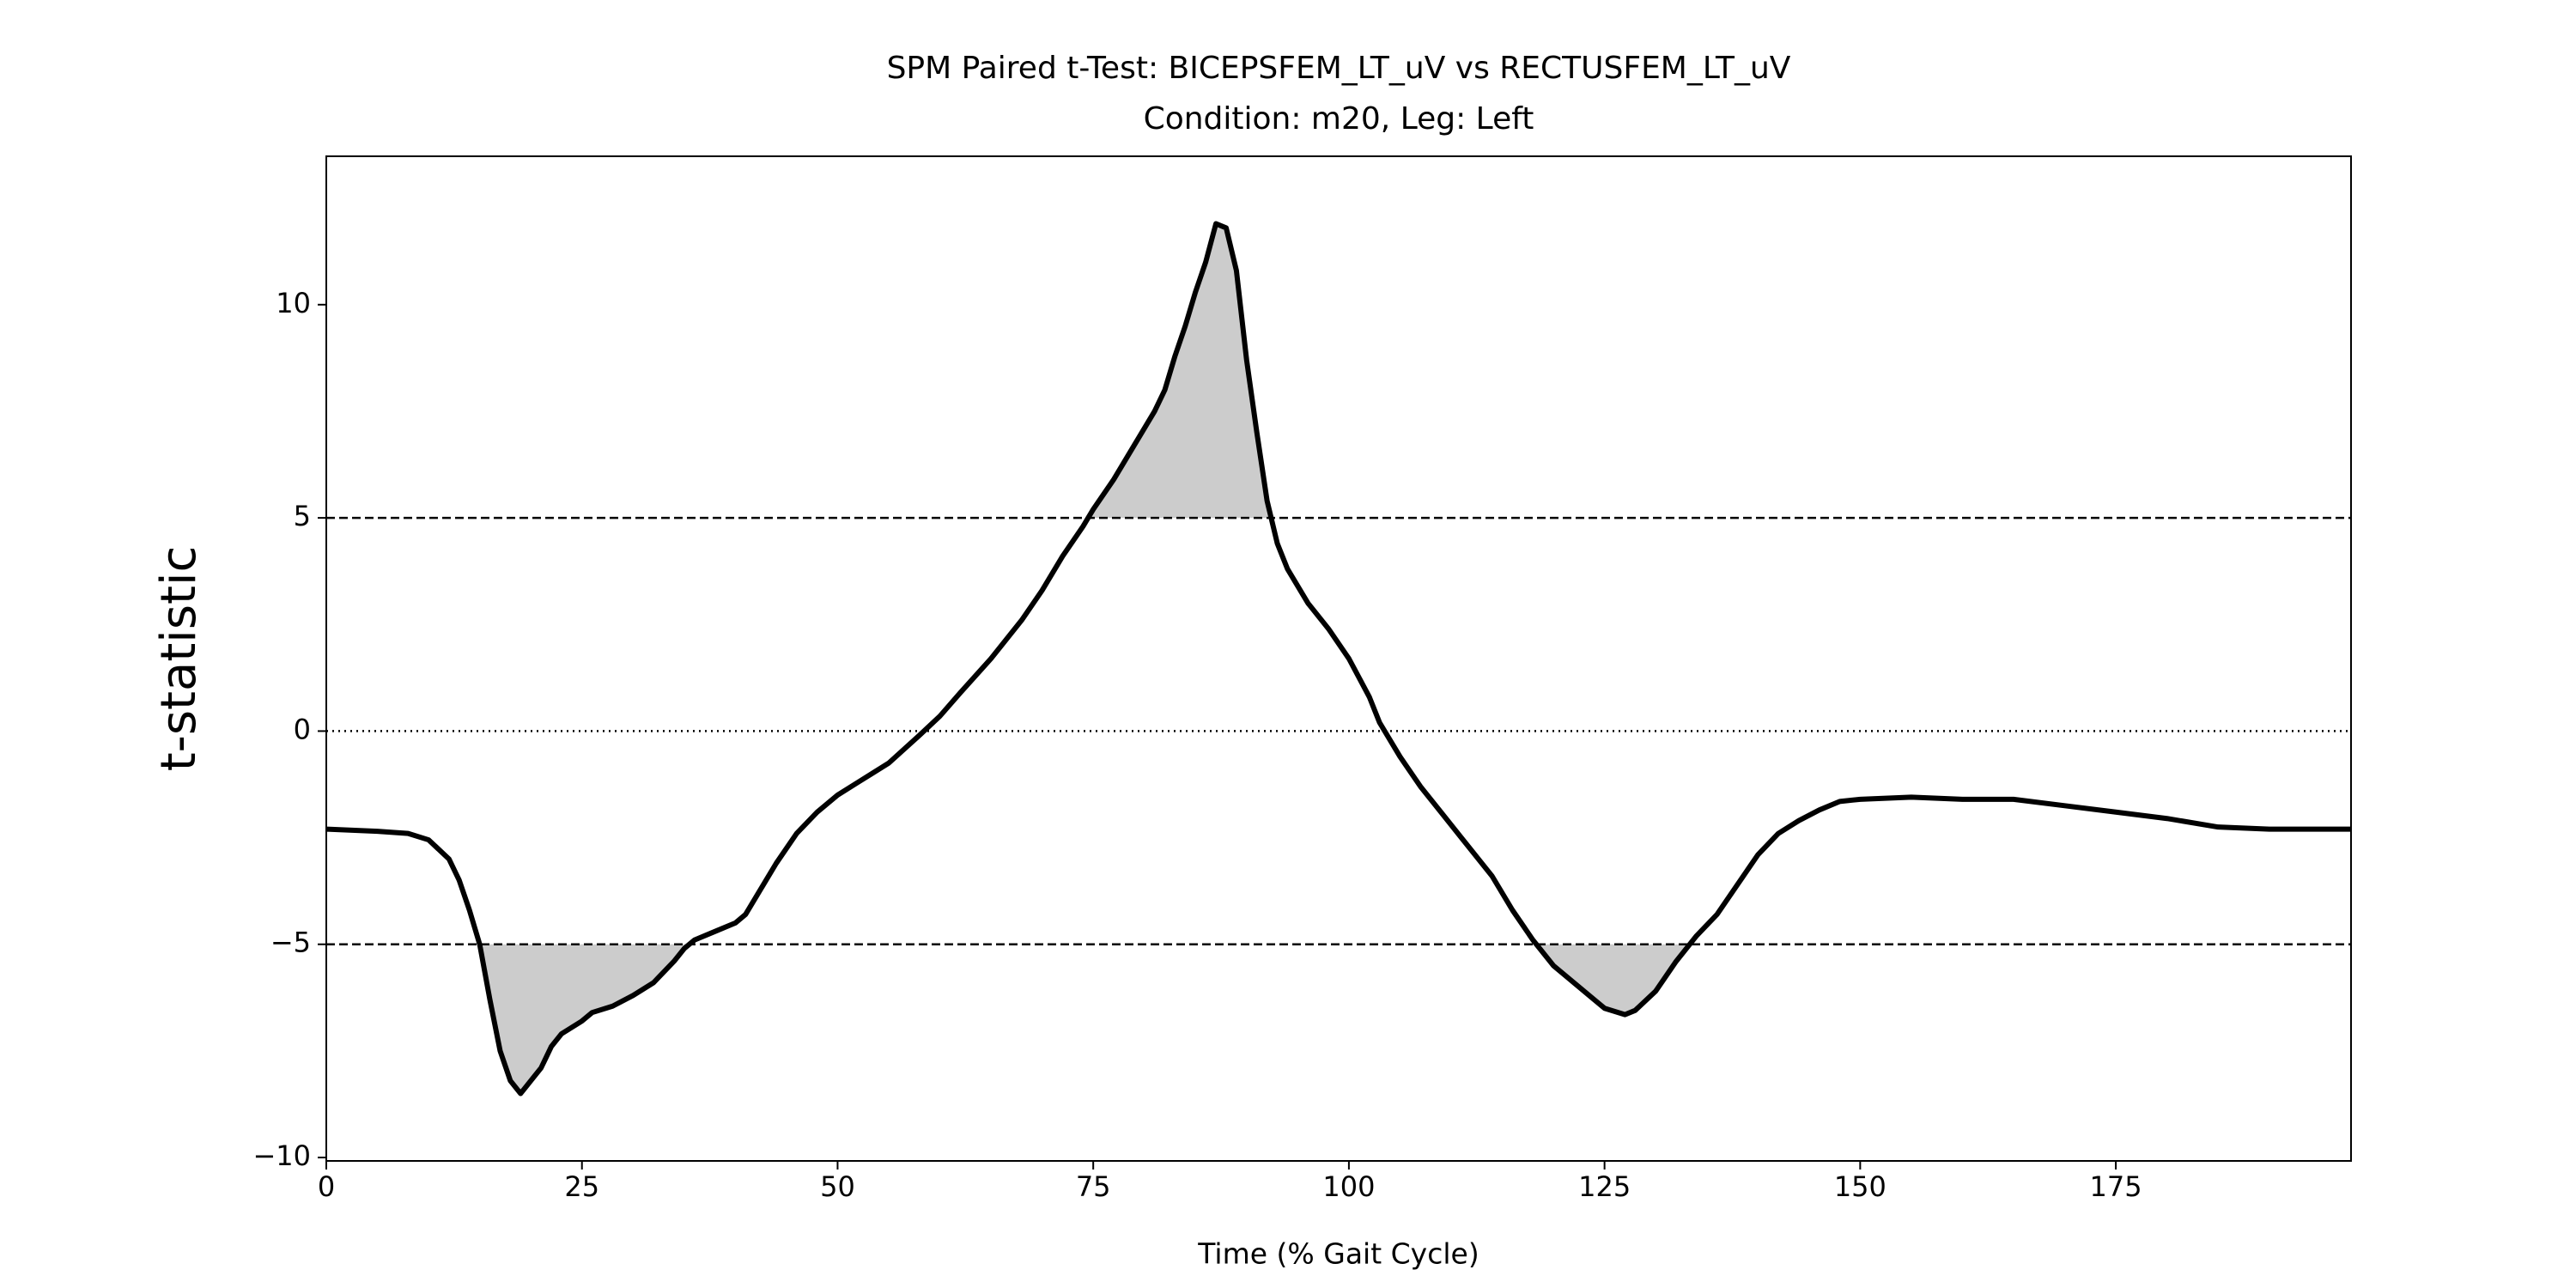 The width and height of the screenshot is (2576, 1288). I want to click on chart-subtitle: Condition: m20, Leg: Left, so click(1339, 119).